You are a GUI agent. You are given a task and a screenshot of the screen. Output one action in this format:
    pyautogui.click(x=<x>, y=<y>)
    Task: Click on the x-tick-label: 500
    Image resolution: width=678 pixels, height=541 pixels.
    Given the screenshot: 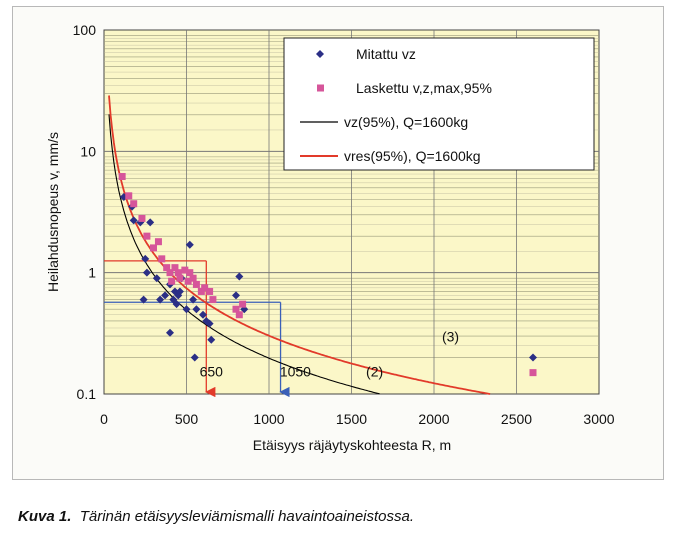 What is the action you would take?
    pyautogui.click(x=187, y=419)
    